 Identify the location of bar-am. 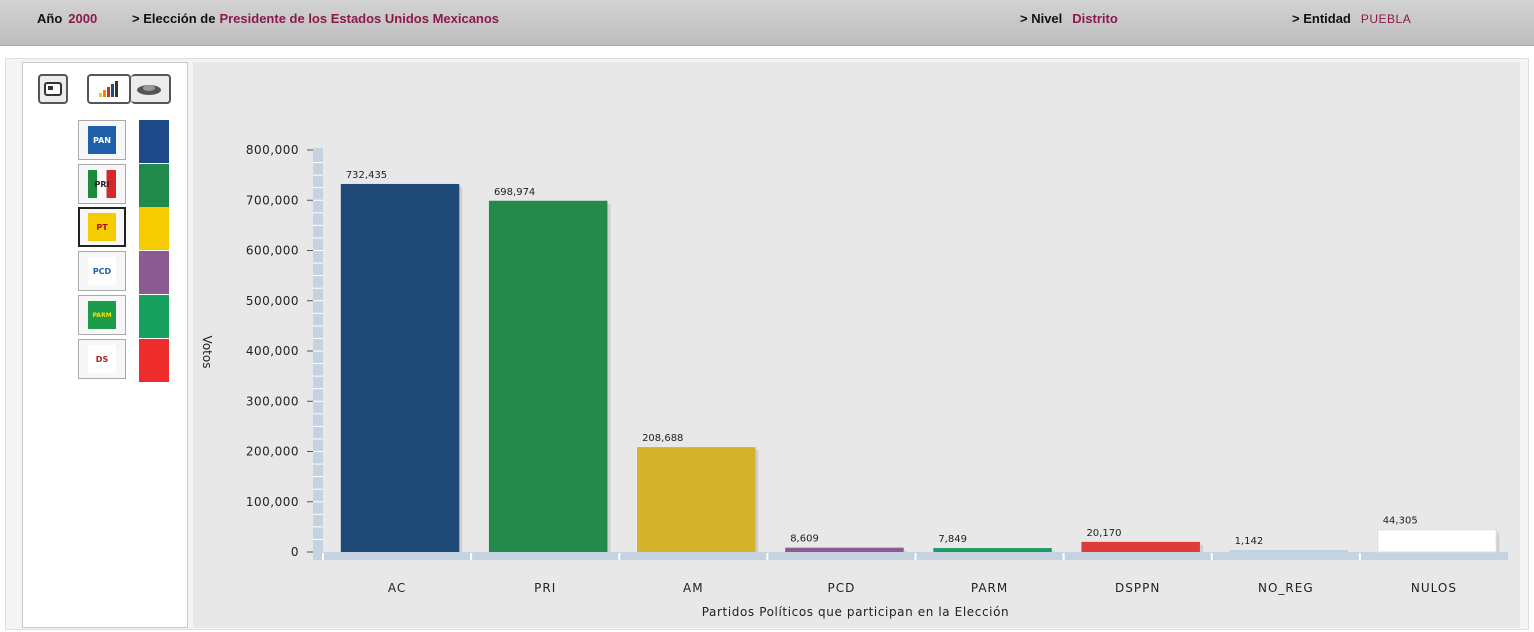
(696, 499).